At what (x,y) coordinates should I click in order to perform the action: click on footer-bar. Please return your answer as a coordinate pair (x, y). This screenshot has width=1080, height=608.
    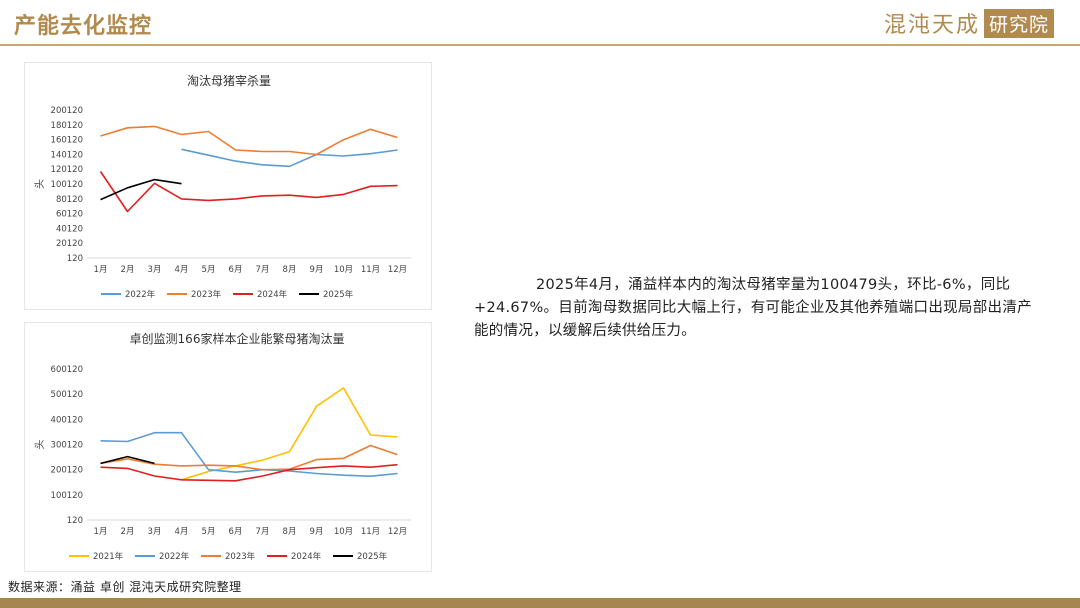
    Looking at the image, I should click on (540, 603).